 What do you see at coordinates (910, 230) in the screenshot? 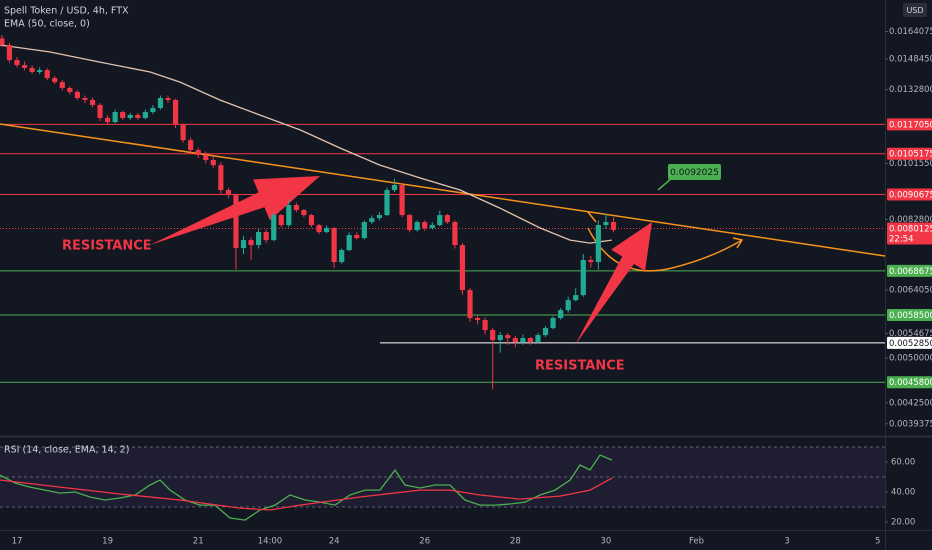
I see `current-price-label: 0.0080125` at bounding box center [910, 230].